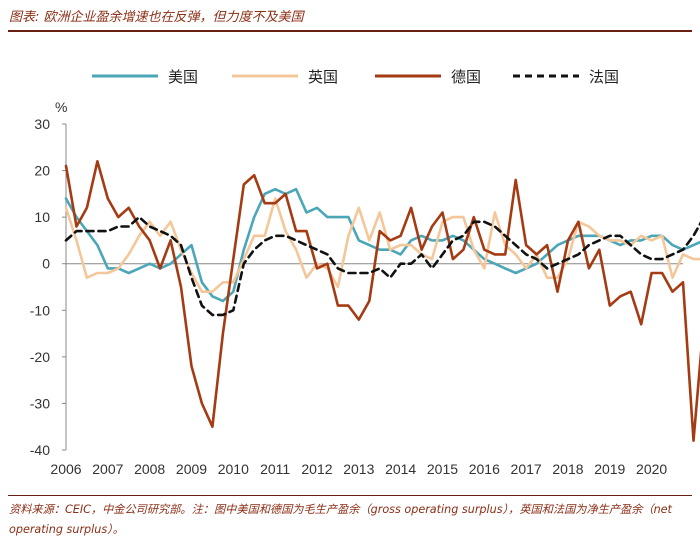 The height and width of the screenshot is (549, 700). What do you see at coordinates (42, 124) in the screenshot?
I see `y-tick-label: 30` at bounding box center [42, 124].